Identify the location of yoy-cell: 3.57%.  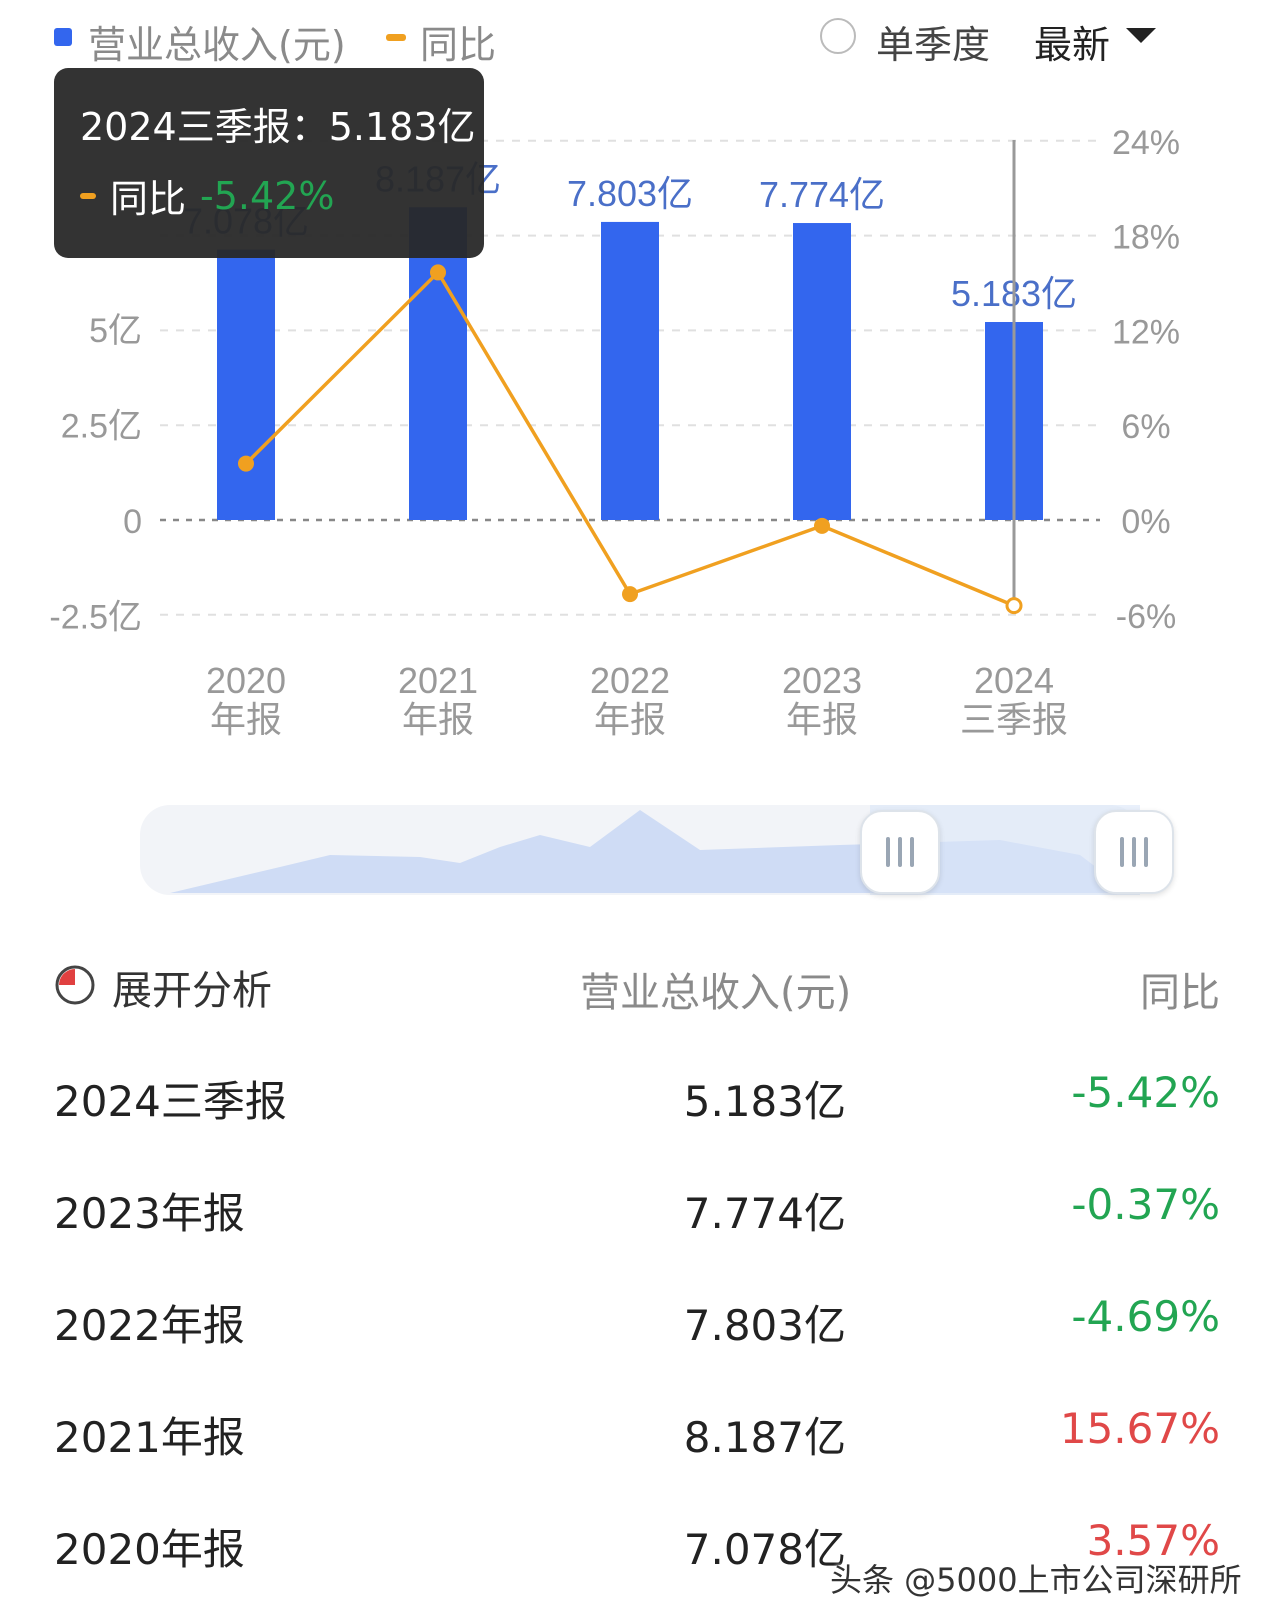
(1153, 1540).